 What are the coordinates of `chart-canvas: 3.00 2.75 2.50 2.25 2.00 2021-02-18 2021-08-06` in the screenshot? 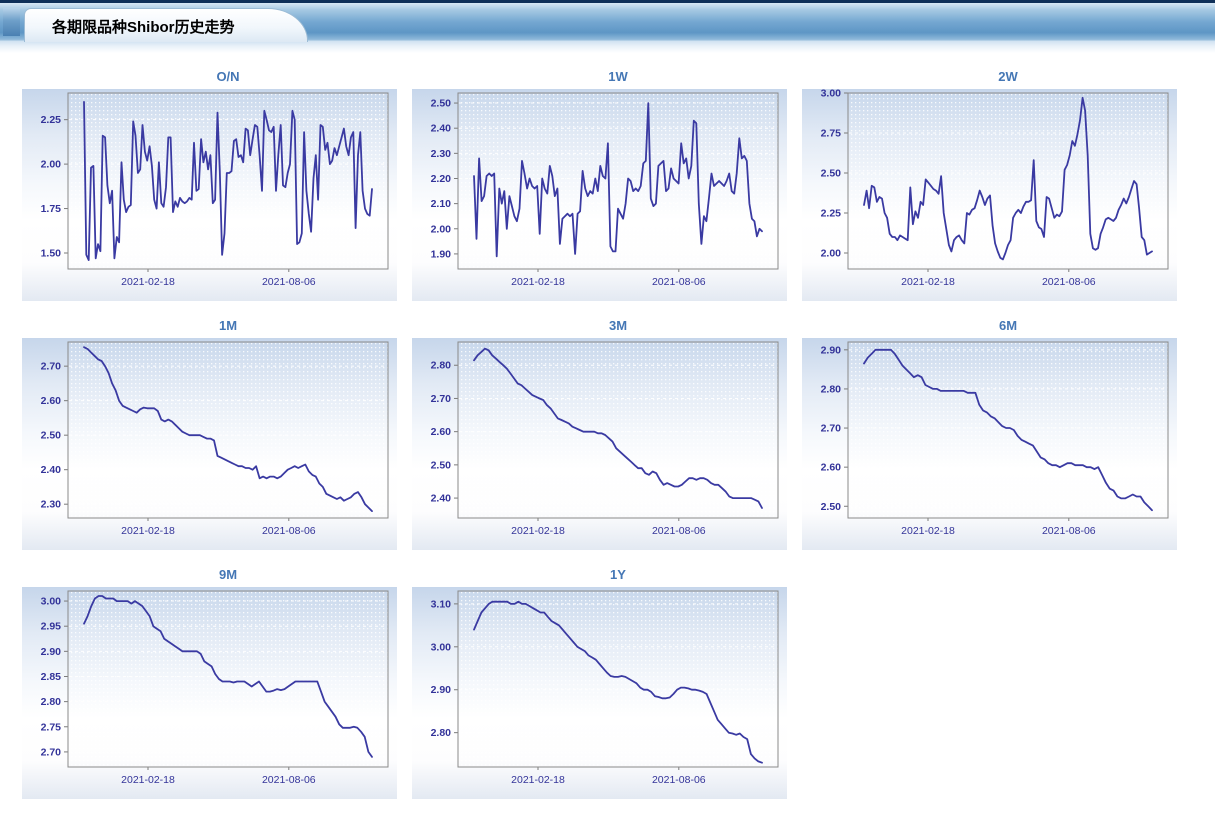 It's located at (995, 188).